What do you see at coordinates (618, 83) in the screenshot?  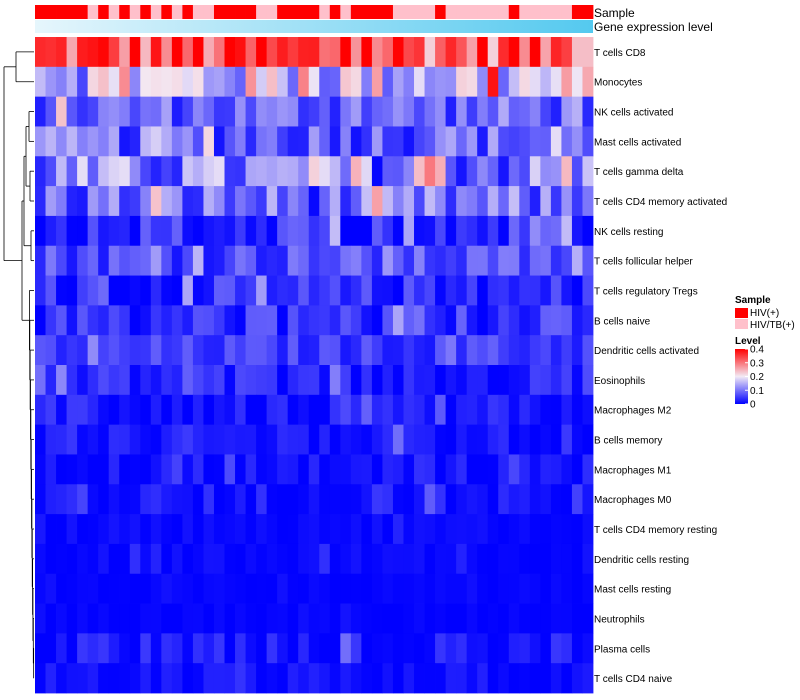 I see `row-label: Monocytes` at bounding box center [618, 83].